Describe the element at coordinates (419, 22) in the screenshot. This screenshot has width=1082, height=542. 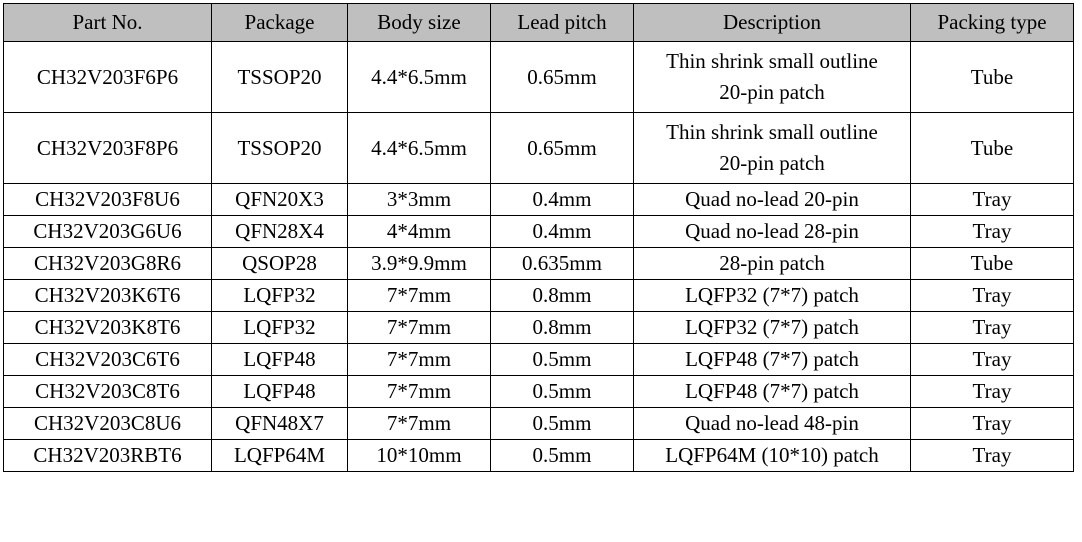
I see `header-body-size: Body size` at that location.